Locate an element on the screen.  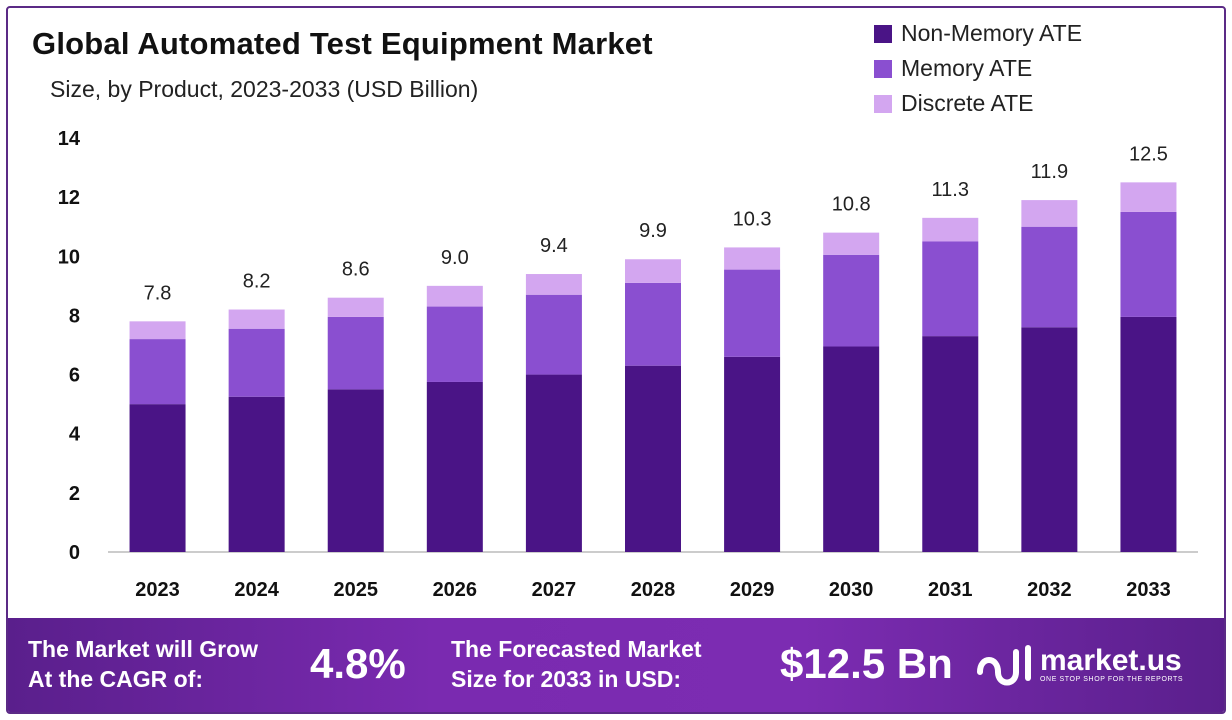
x-tick-label: 2033 is located at coordinates (1148, 590).